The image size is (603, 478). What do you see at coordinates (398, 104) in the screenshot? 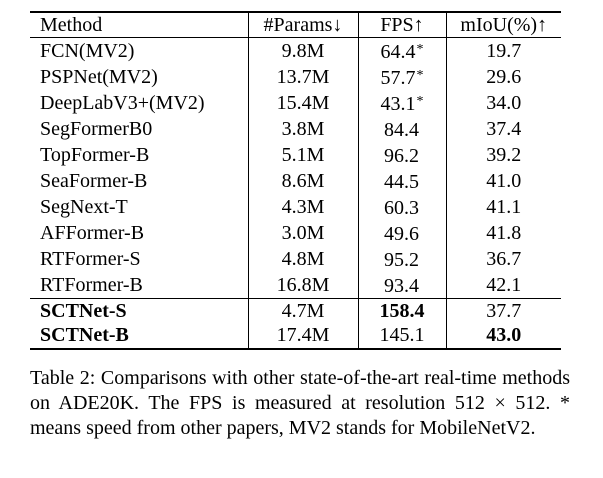
I see `fps-value: 43.1` at bounding box center [398, 104].